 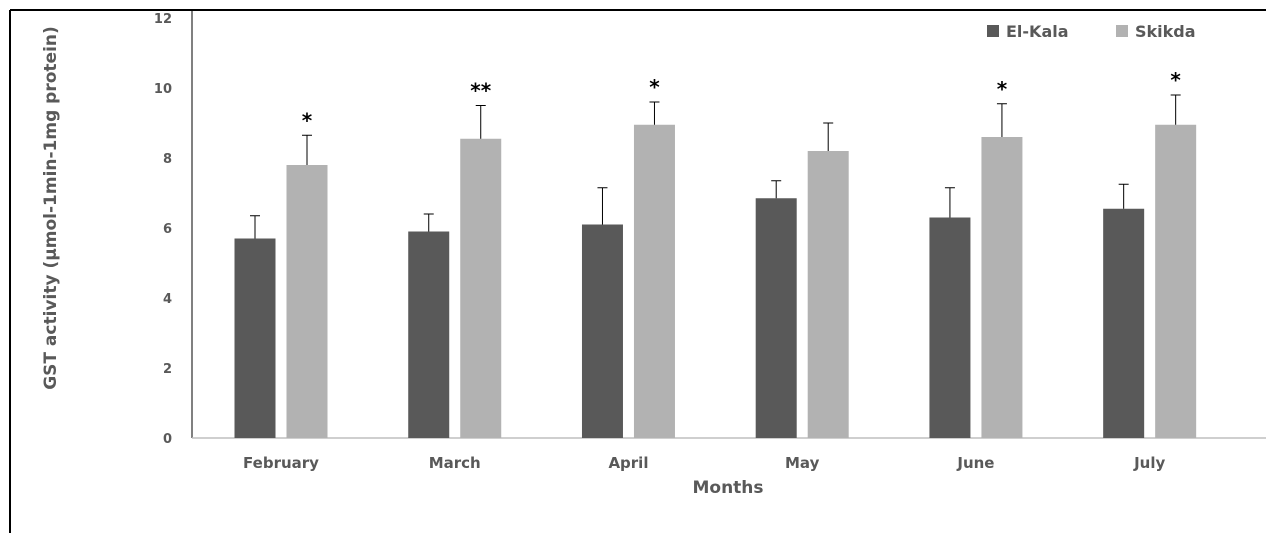 I want to click on y-tick-label: 4, so click(x=167, y=299).